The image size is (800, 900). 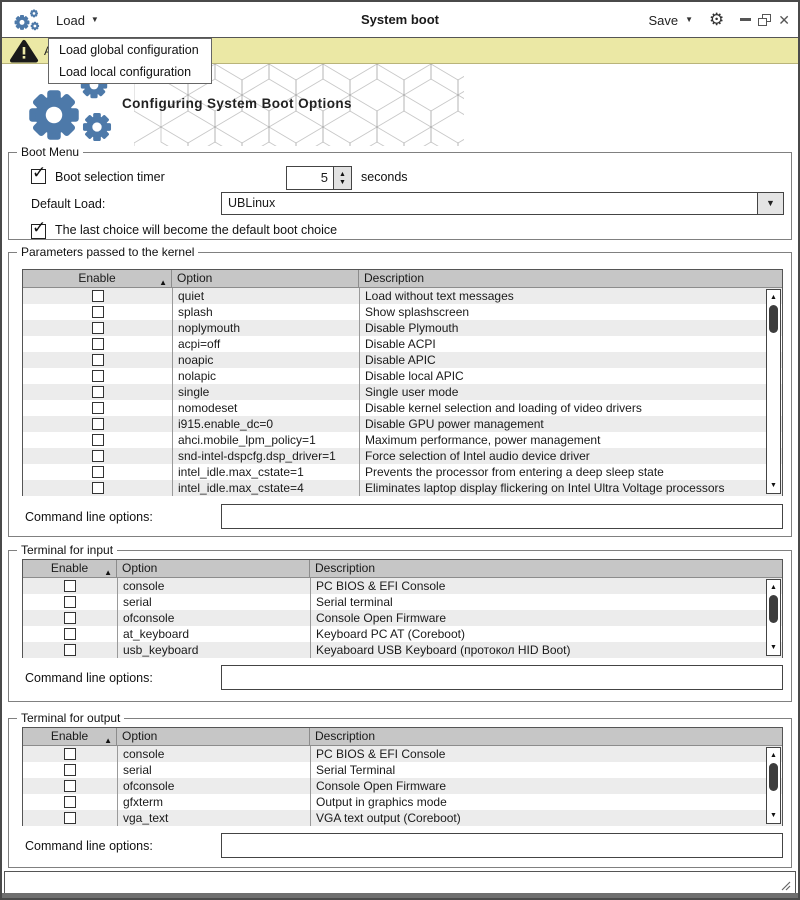 I want to click on boot-timer-spinner: 5 ▲ ▼, so click(x=319, y=178).